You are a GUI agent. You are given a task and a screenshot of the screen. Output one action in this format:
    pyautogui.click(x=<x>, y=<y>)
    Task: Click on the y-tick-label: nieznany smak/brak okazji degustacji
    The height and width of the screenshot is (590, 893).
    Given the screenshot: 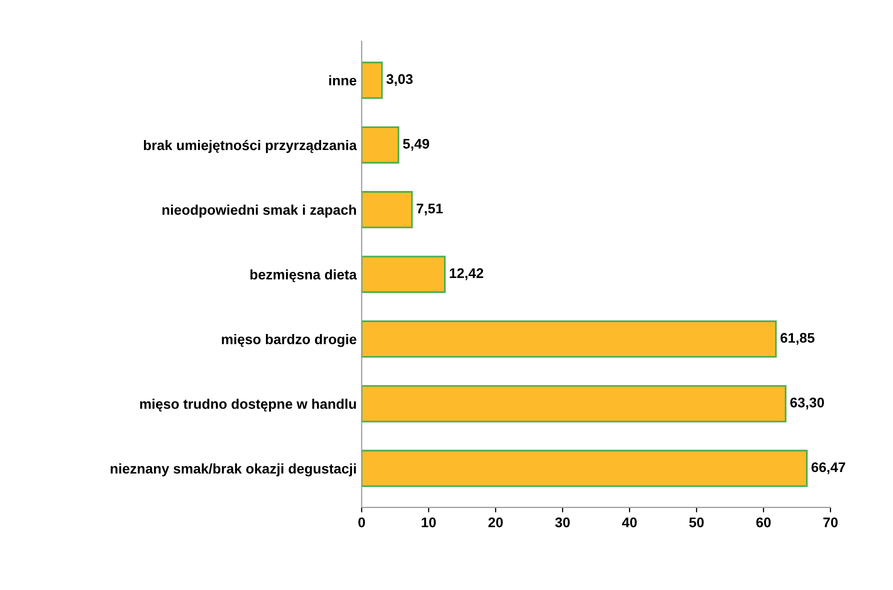 What is the action you would take?
    pyautogui.click(x=233, y=469)
    